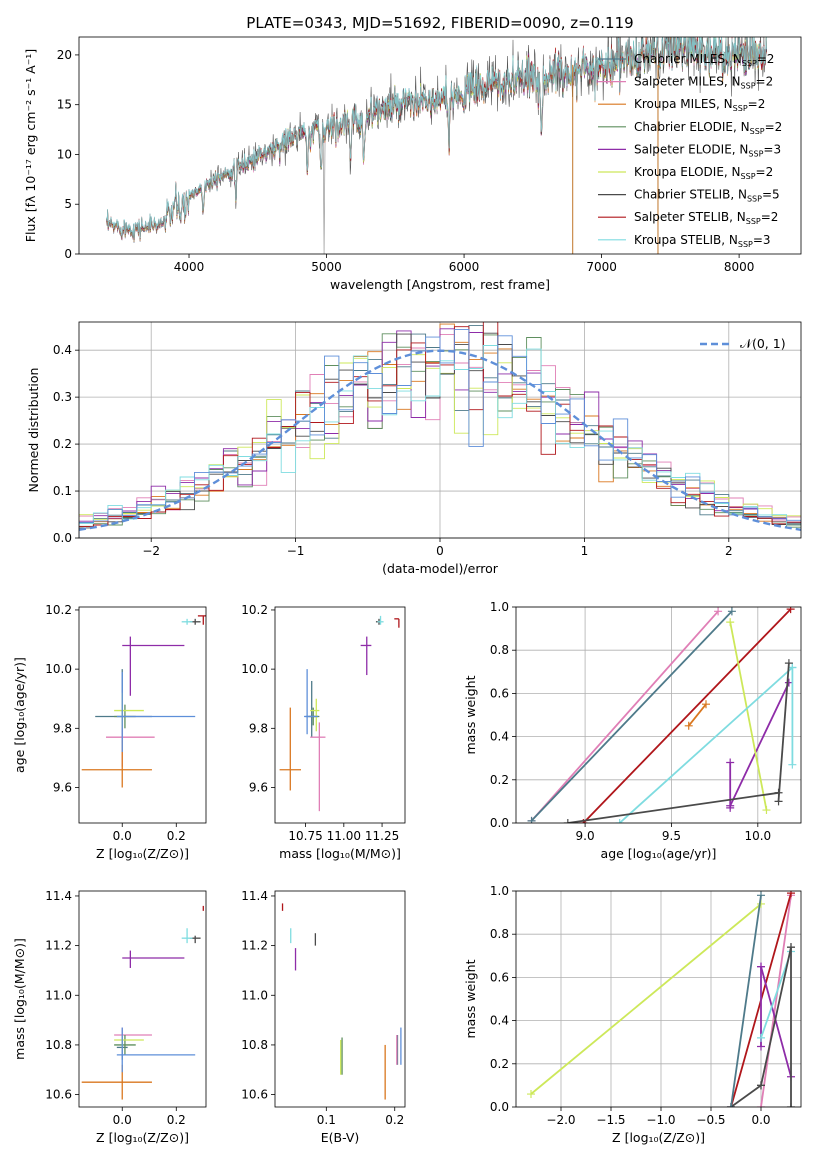 The image size is (819, 1170). Describe the element at coordinates (440, 440) in the screenshot. I see `normal-reference-curve` at that location.